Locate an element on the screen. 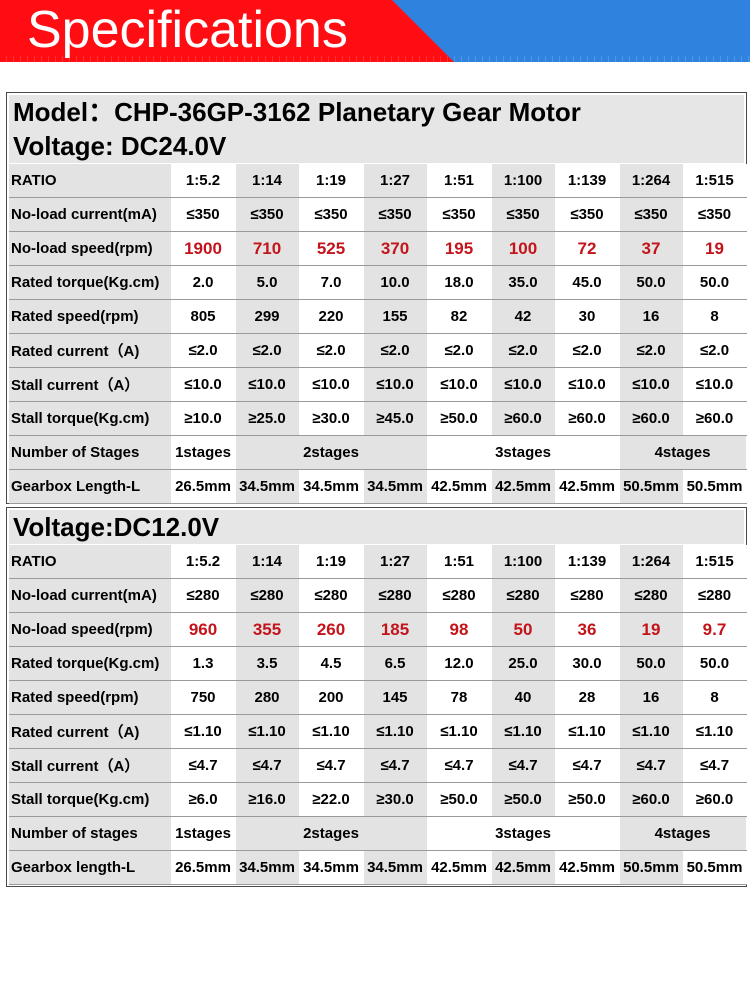  cell-value: 299 is located at coordinates (267, 316).